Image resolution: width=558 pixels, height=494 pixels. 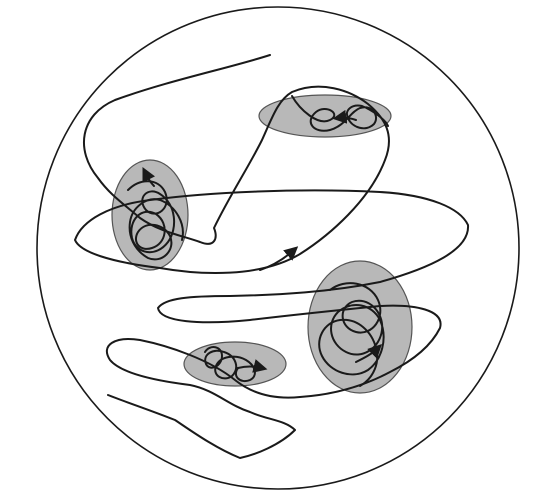 What do you see at coordinates (351, 334) in the screenshot?
I see `loops-right` at bounding box center [351, 334].